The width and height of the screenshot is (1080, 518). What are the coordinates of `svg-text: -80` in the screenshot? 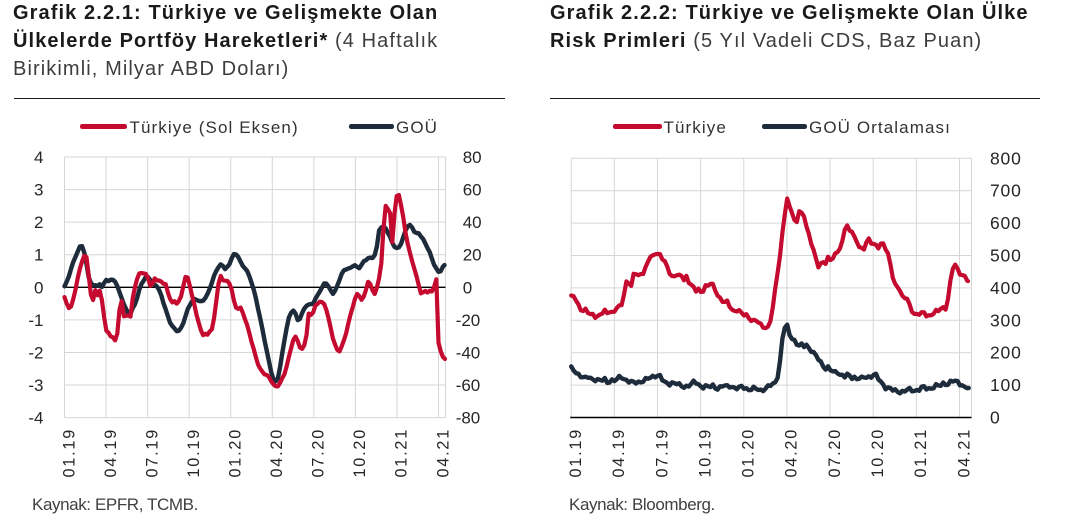 It's located at (468, 418).